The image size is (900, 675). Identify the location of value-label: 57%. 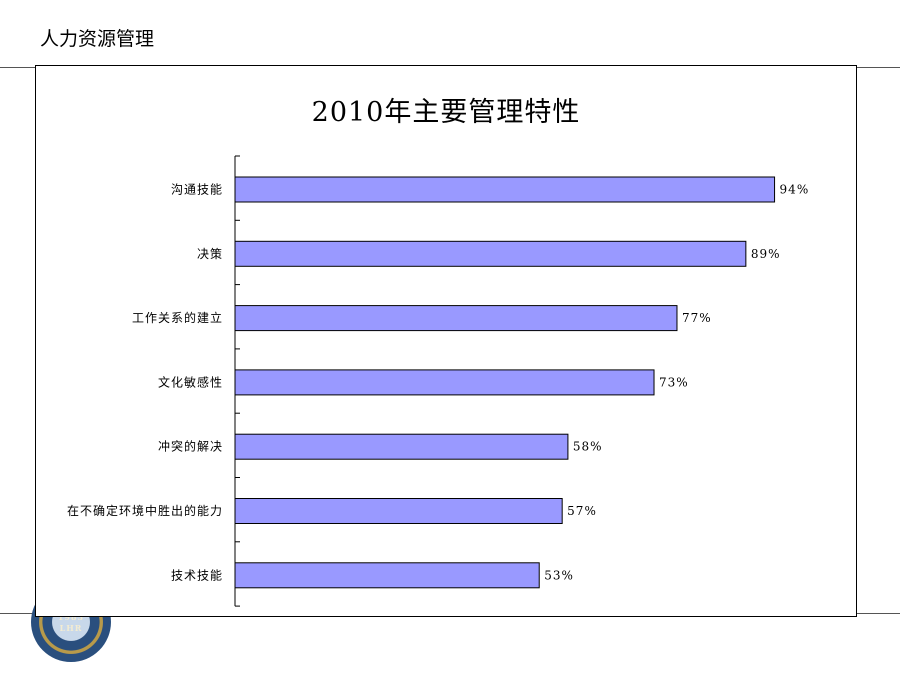
(582, 511).